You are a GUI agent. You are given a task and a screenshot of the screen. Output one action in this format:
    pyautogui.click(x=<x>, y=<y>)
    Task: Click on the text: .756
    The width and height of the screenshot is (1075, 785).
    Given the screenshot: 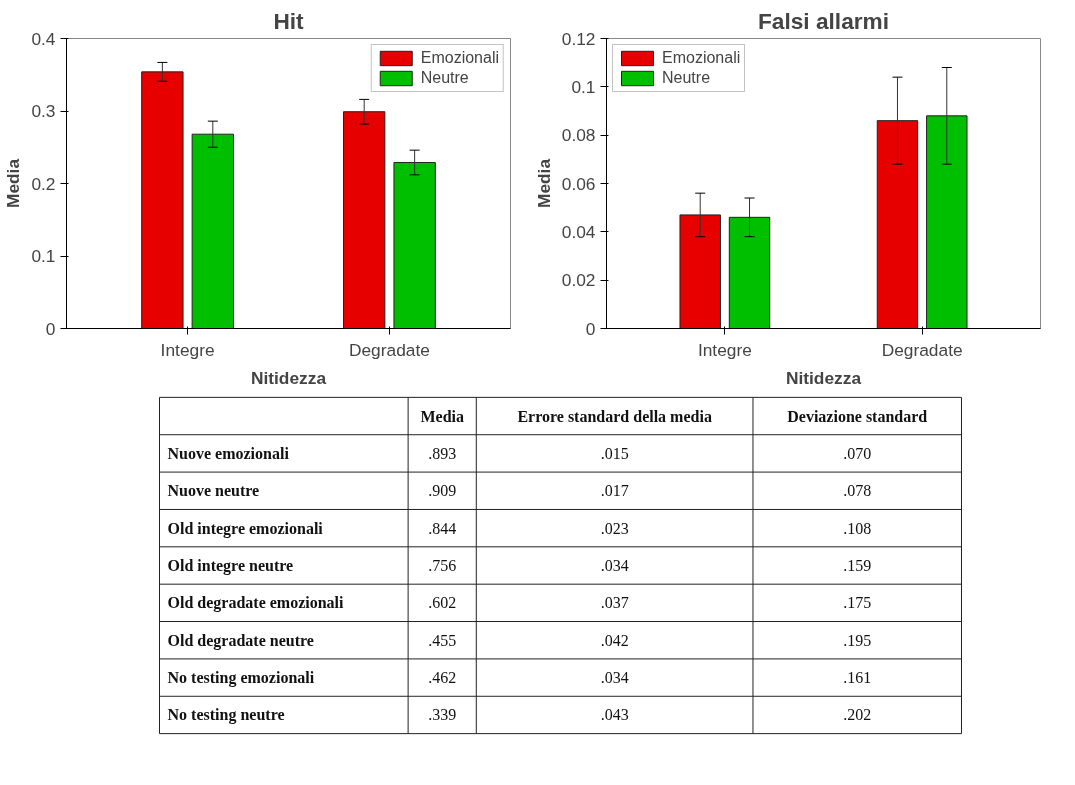 What is the action you would take?
    pyautogui.click(x=442, y=565)
    